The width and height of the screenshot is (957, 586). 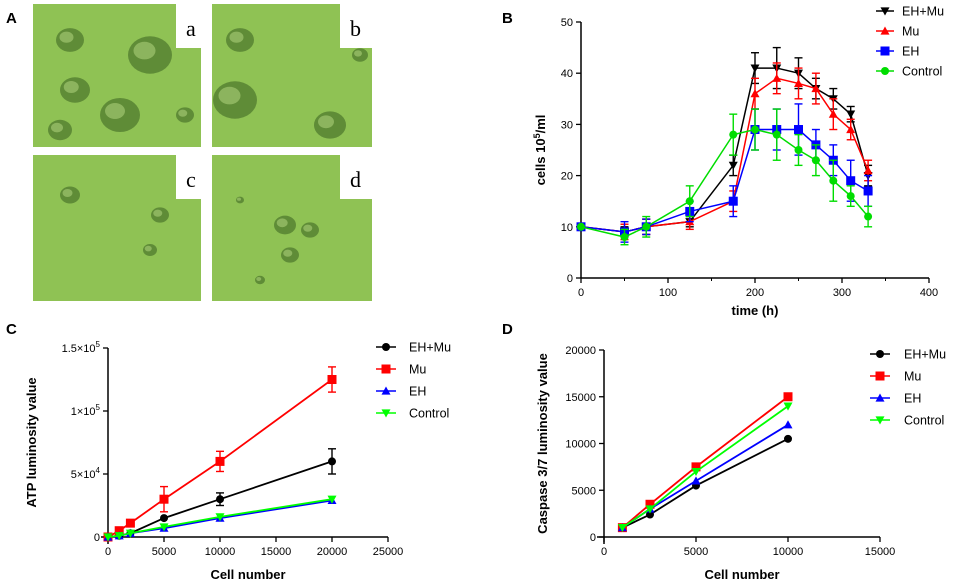 I want to click on y-tick-label: 1.5×10⁵, so click(x=81, y=347).